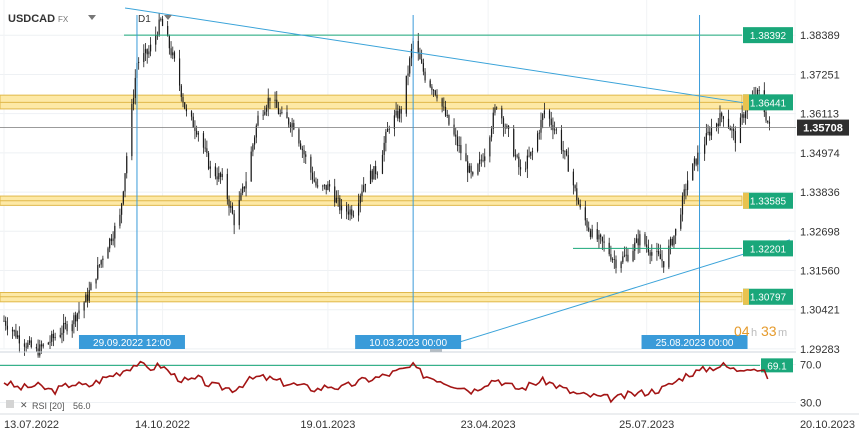  Describe the element at coordinates (10, 404) in the screenshot. I see `rsi-settings-icon` at that location.